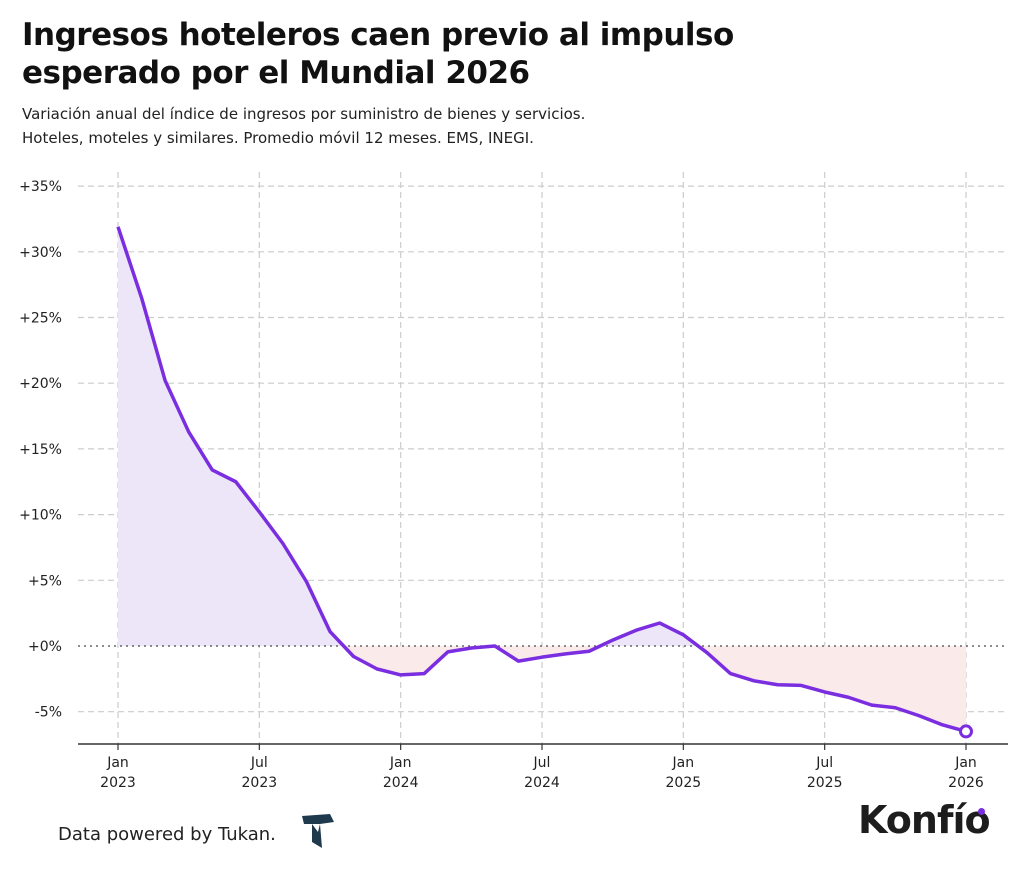 Image resolution: width=1024 pixels, height=869 pixels. What do you see at coordinates (542, 689) in the screenshot?
I see `negative-area-fill` at bounding box center [542, 689].